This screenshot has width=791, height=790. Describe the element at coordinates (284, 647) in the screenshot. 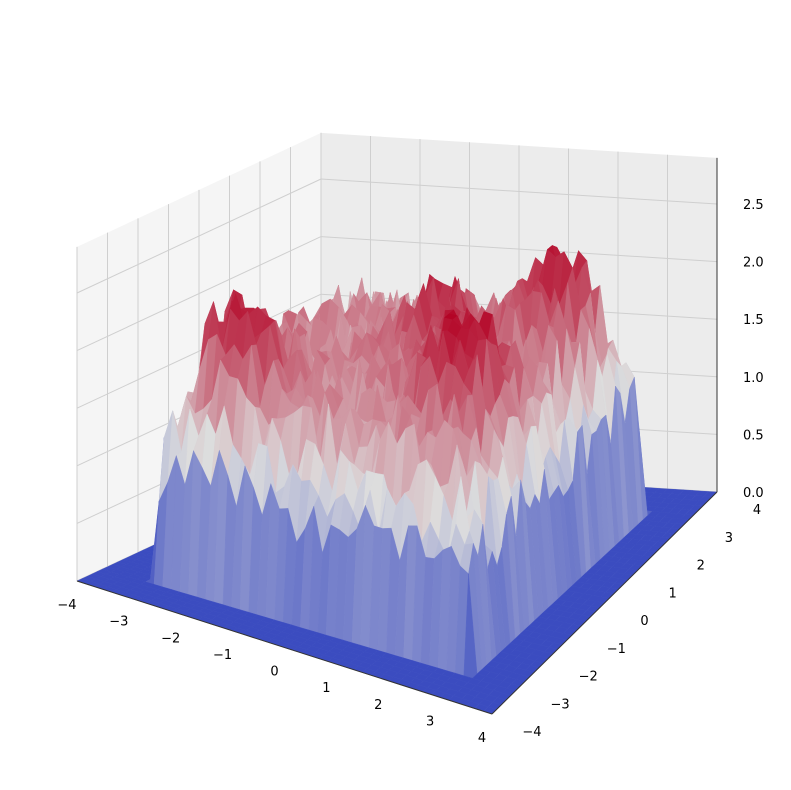

I see `x-axis-line` at that location.